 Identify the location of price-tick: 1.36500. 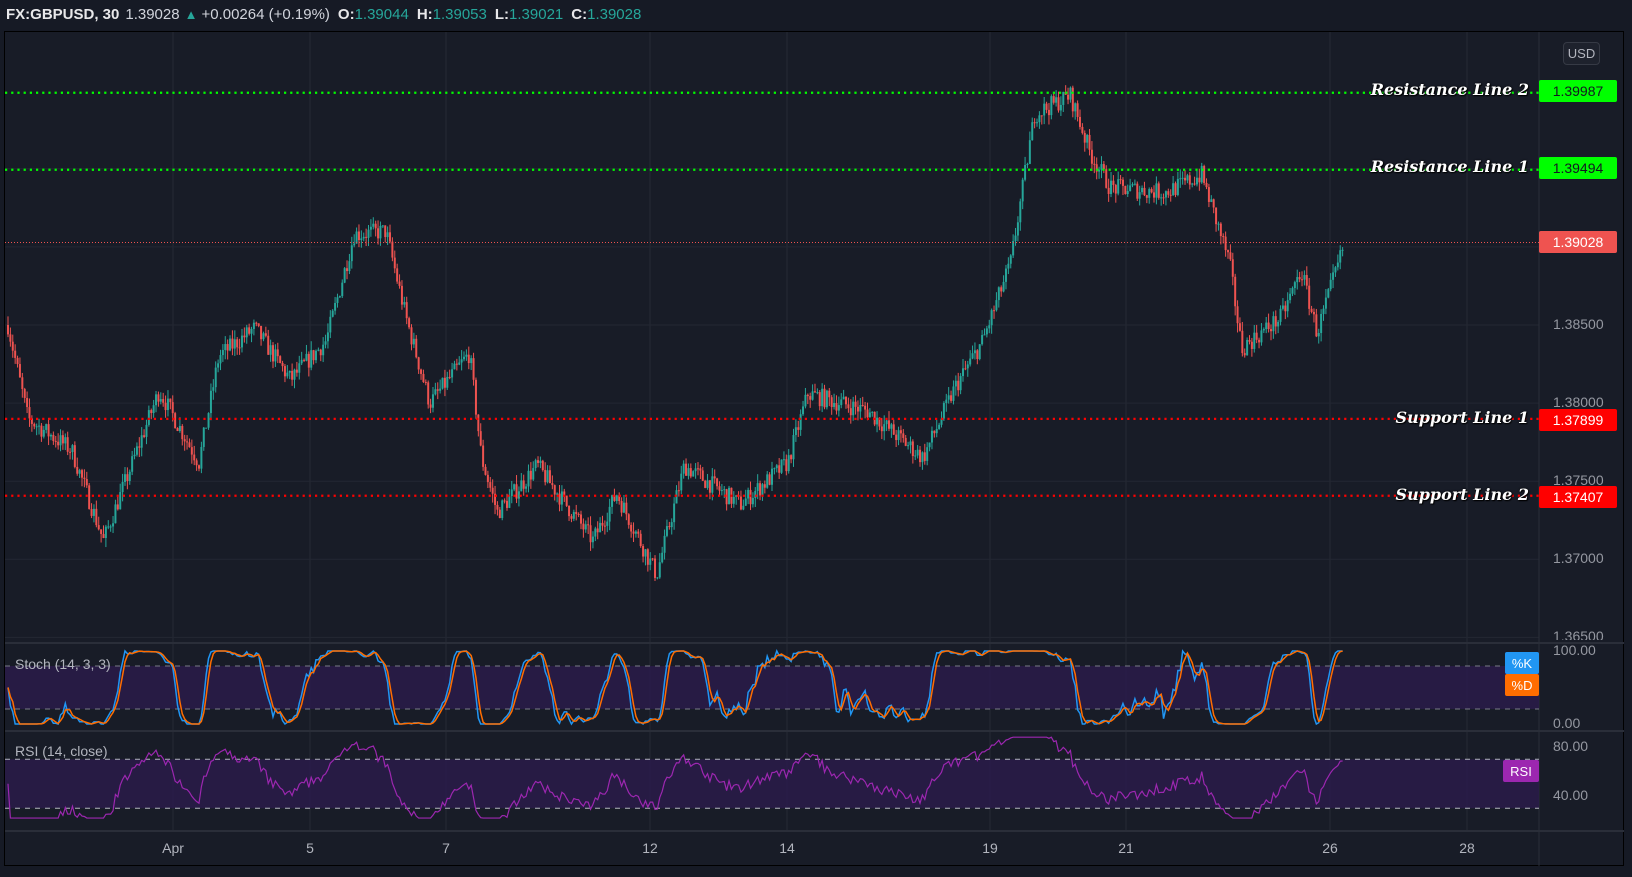
(1578, 634).